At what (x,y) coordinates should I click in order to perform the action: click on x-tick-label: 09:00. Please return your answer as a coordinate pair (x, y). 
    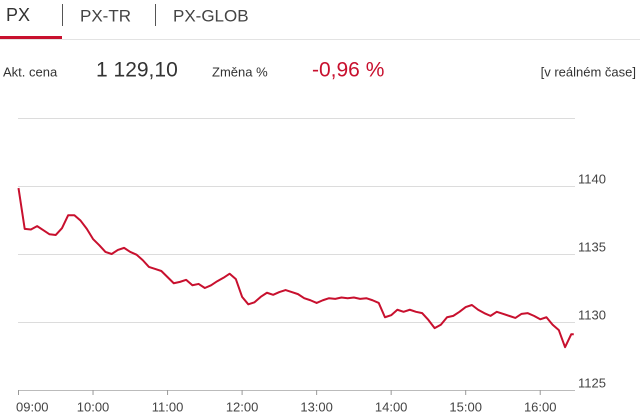
    Looking at the image, I should click on (32, 406).